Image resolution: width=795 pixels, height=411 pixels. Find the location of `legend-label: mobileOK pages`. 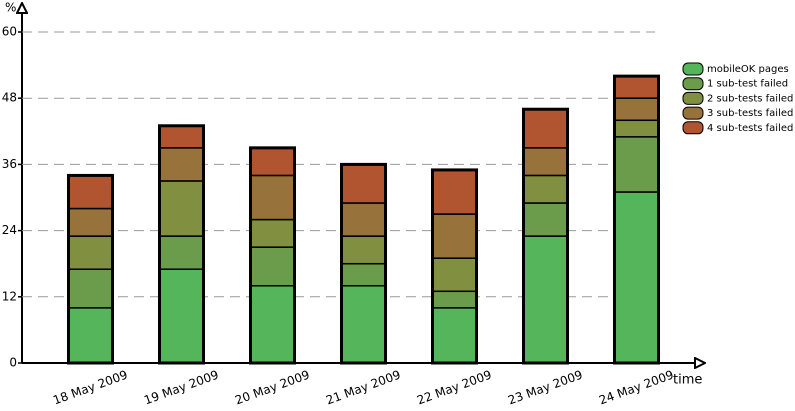

legend-label: mobileOK pages is located at coordinates (748, 69).